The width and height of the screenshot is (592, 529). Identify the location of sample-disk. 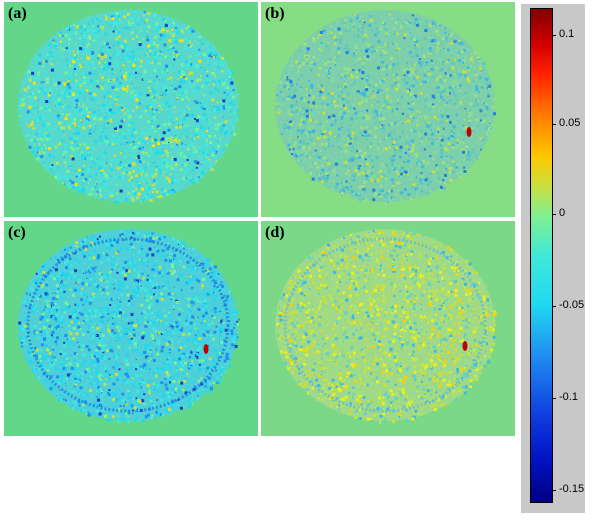
(385, 325).